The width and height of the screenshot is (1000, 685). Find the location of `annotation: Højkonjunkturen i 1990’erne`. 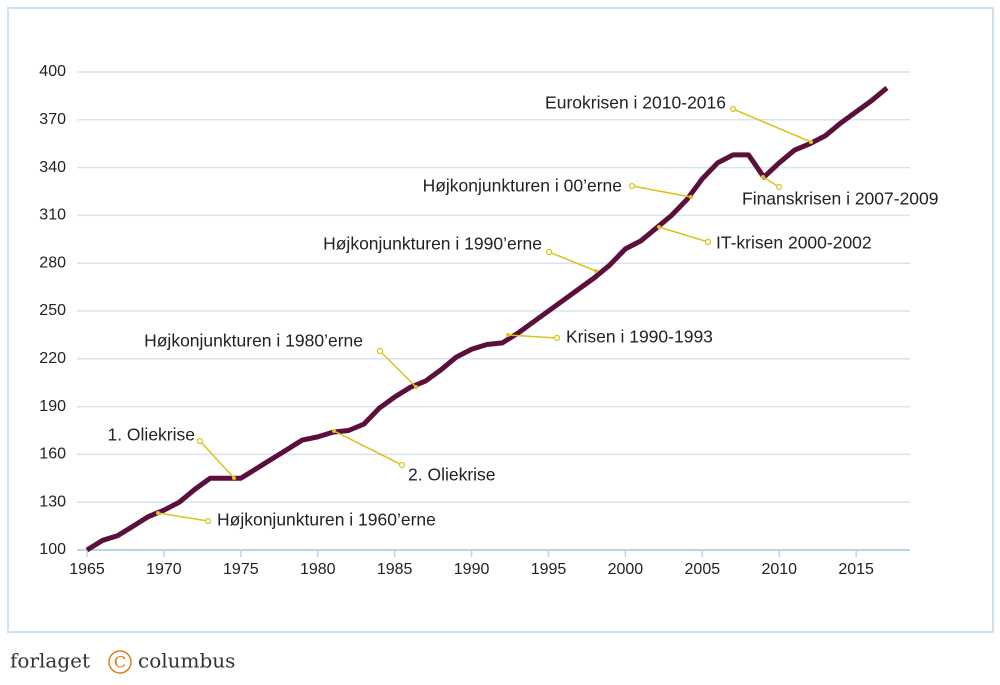

annotation: Højkonjunkturen i 1990’erne is located at coordinates (432, 244).